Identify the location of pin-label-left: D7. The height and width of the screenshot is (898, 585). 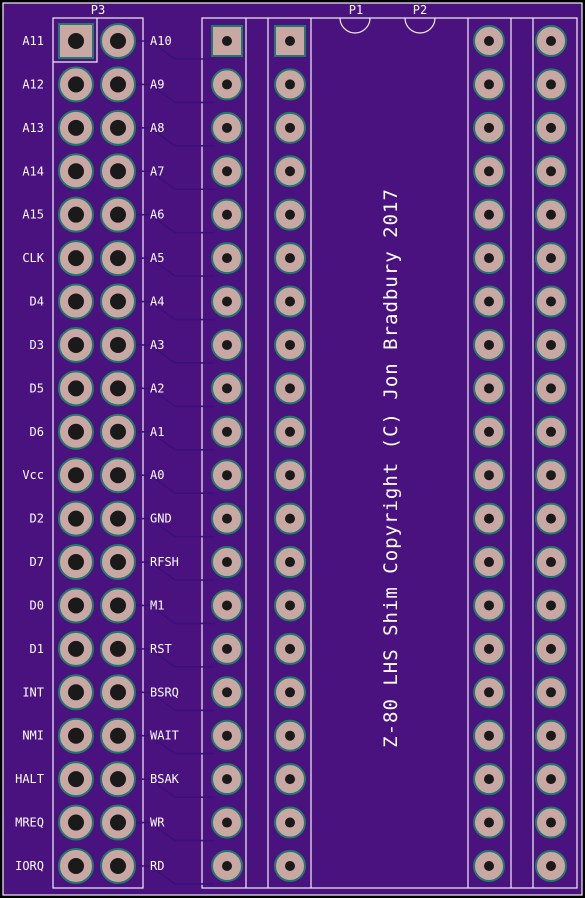
(37, 562).